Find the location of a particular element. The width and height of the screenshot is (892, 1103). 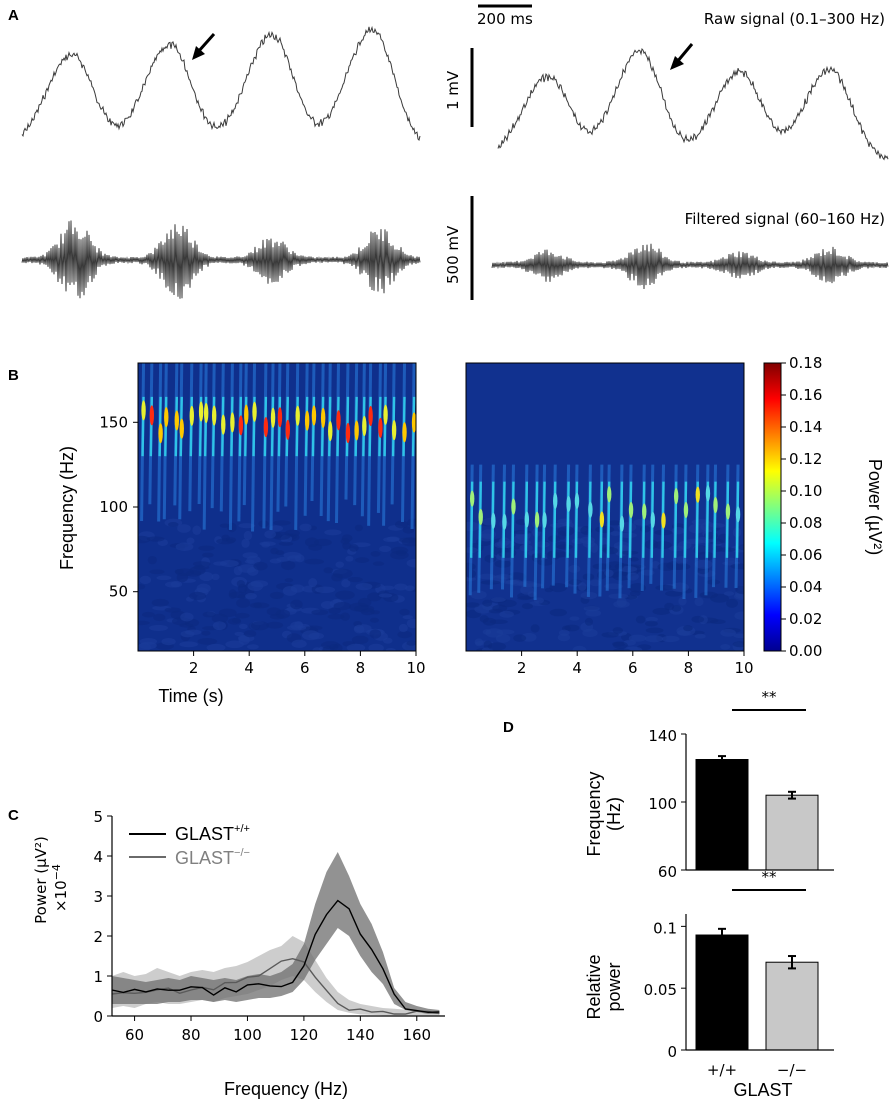

colorbar-tick: 0.04 is located at coordinates (805, 587).